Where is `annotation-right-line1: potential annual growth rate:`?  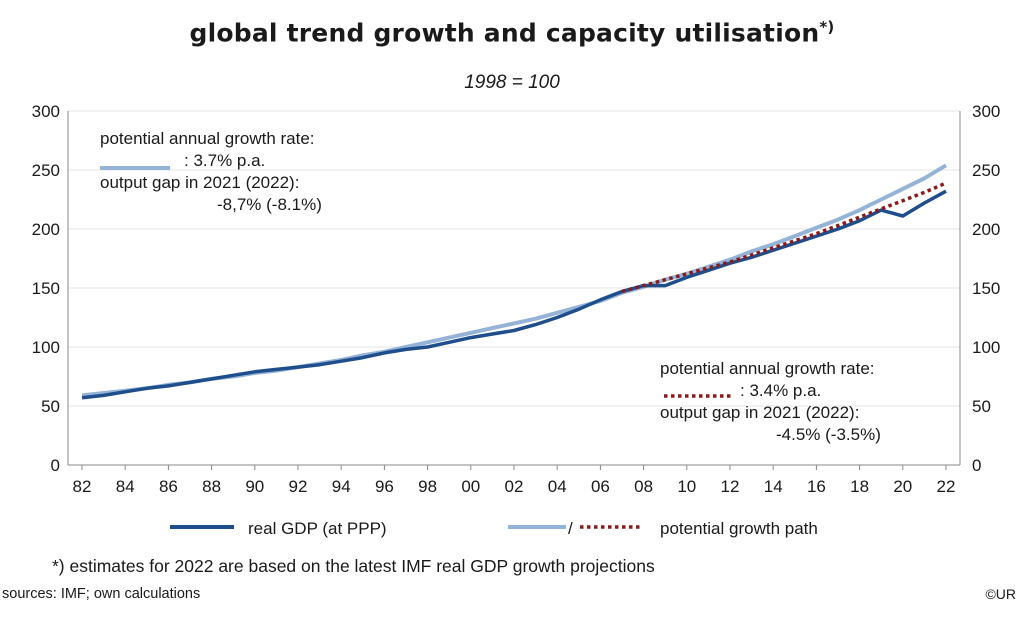
annotation-right-line1: potential annual growth rate: is located at coordinates (767, 368).